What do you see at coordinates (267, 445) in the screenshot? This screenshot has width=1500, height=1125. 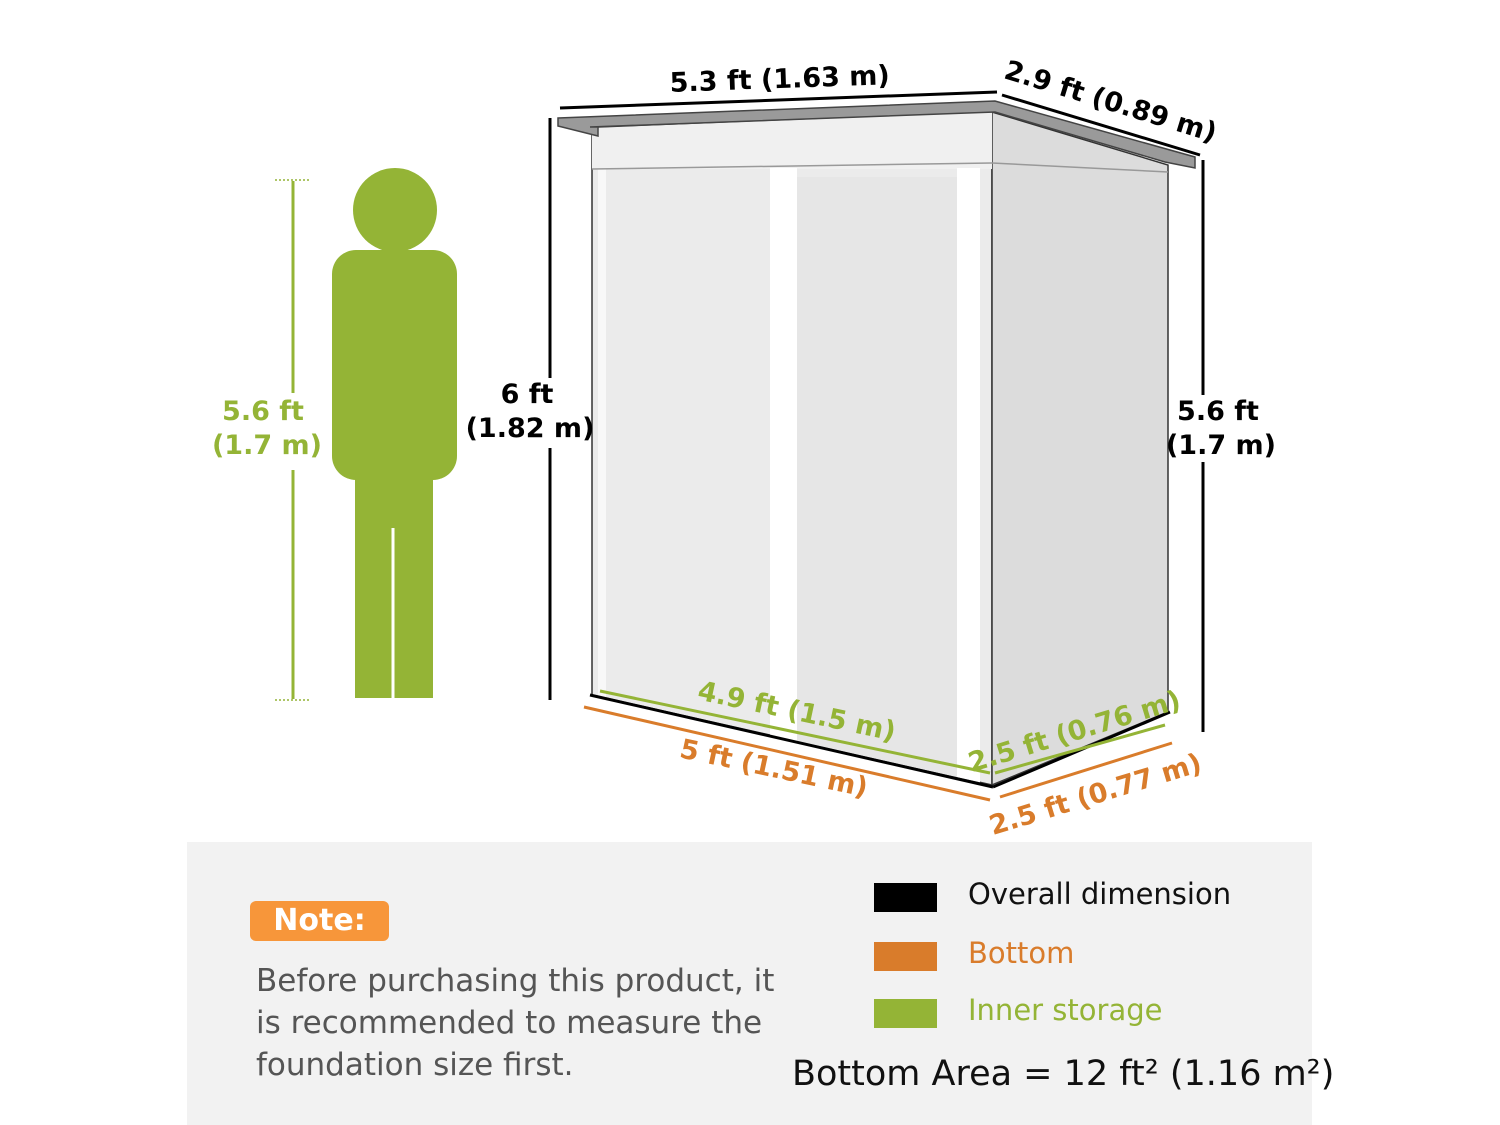 I see `person-height-m: (1.7 m)` at bounding box center [267, 445].